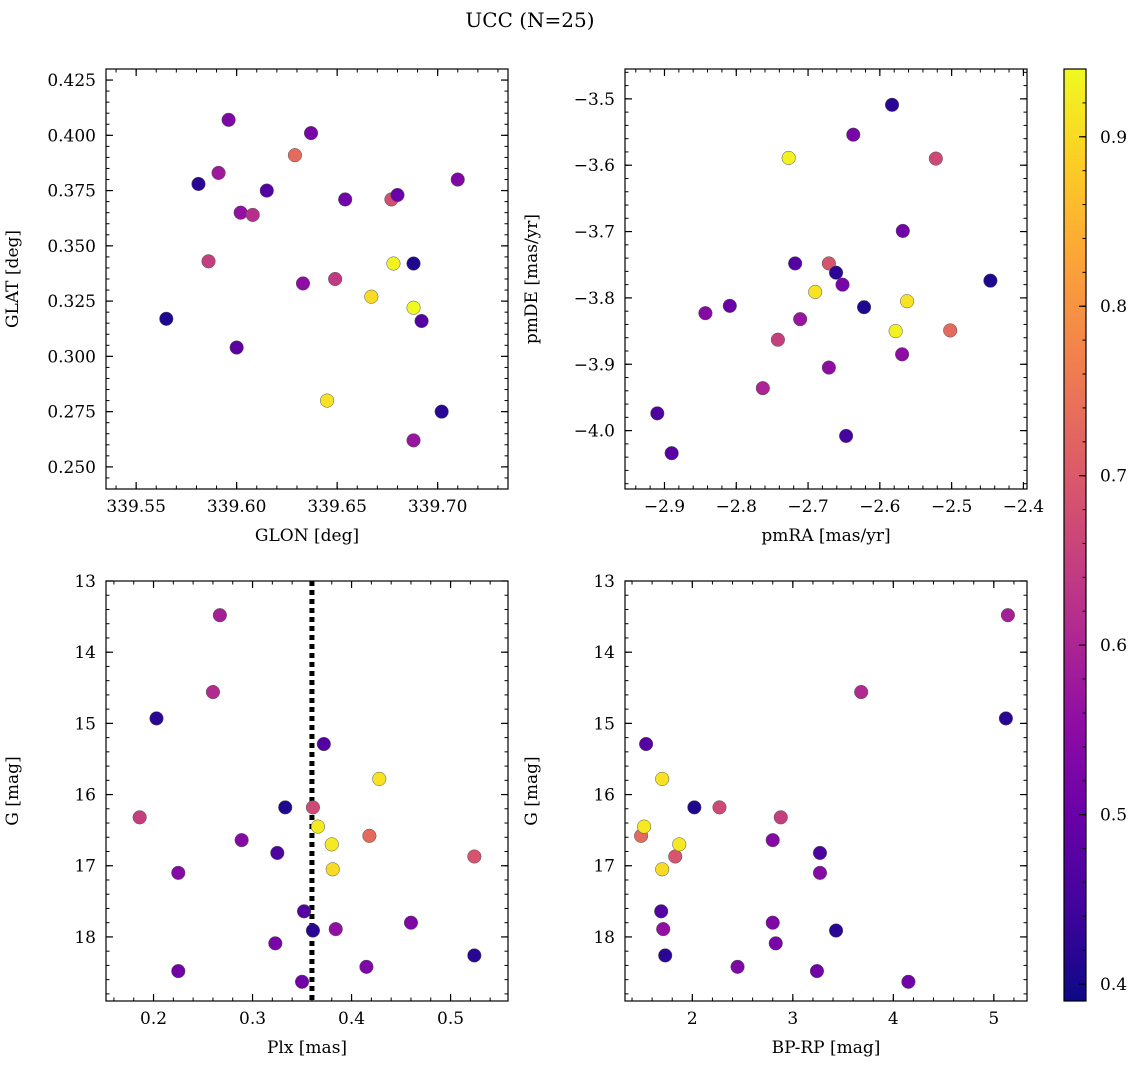 Image resolution: width=1136 pixels, height=1068 pixels. I want to click on colorbar-frame, so click(1075, 535).